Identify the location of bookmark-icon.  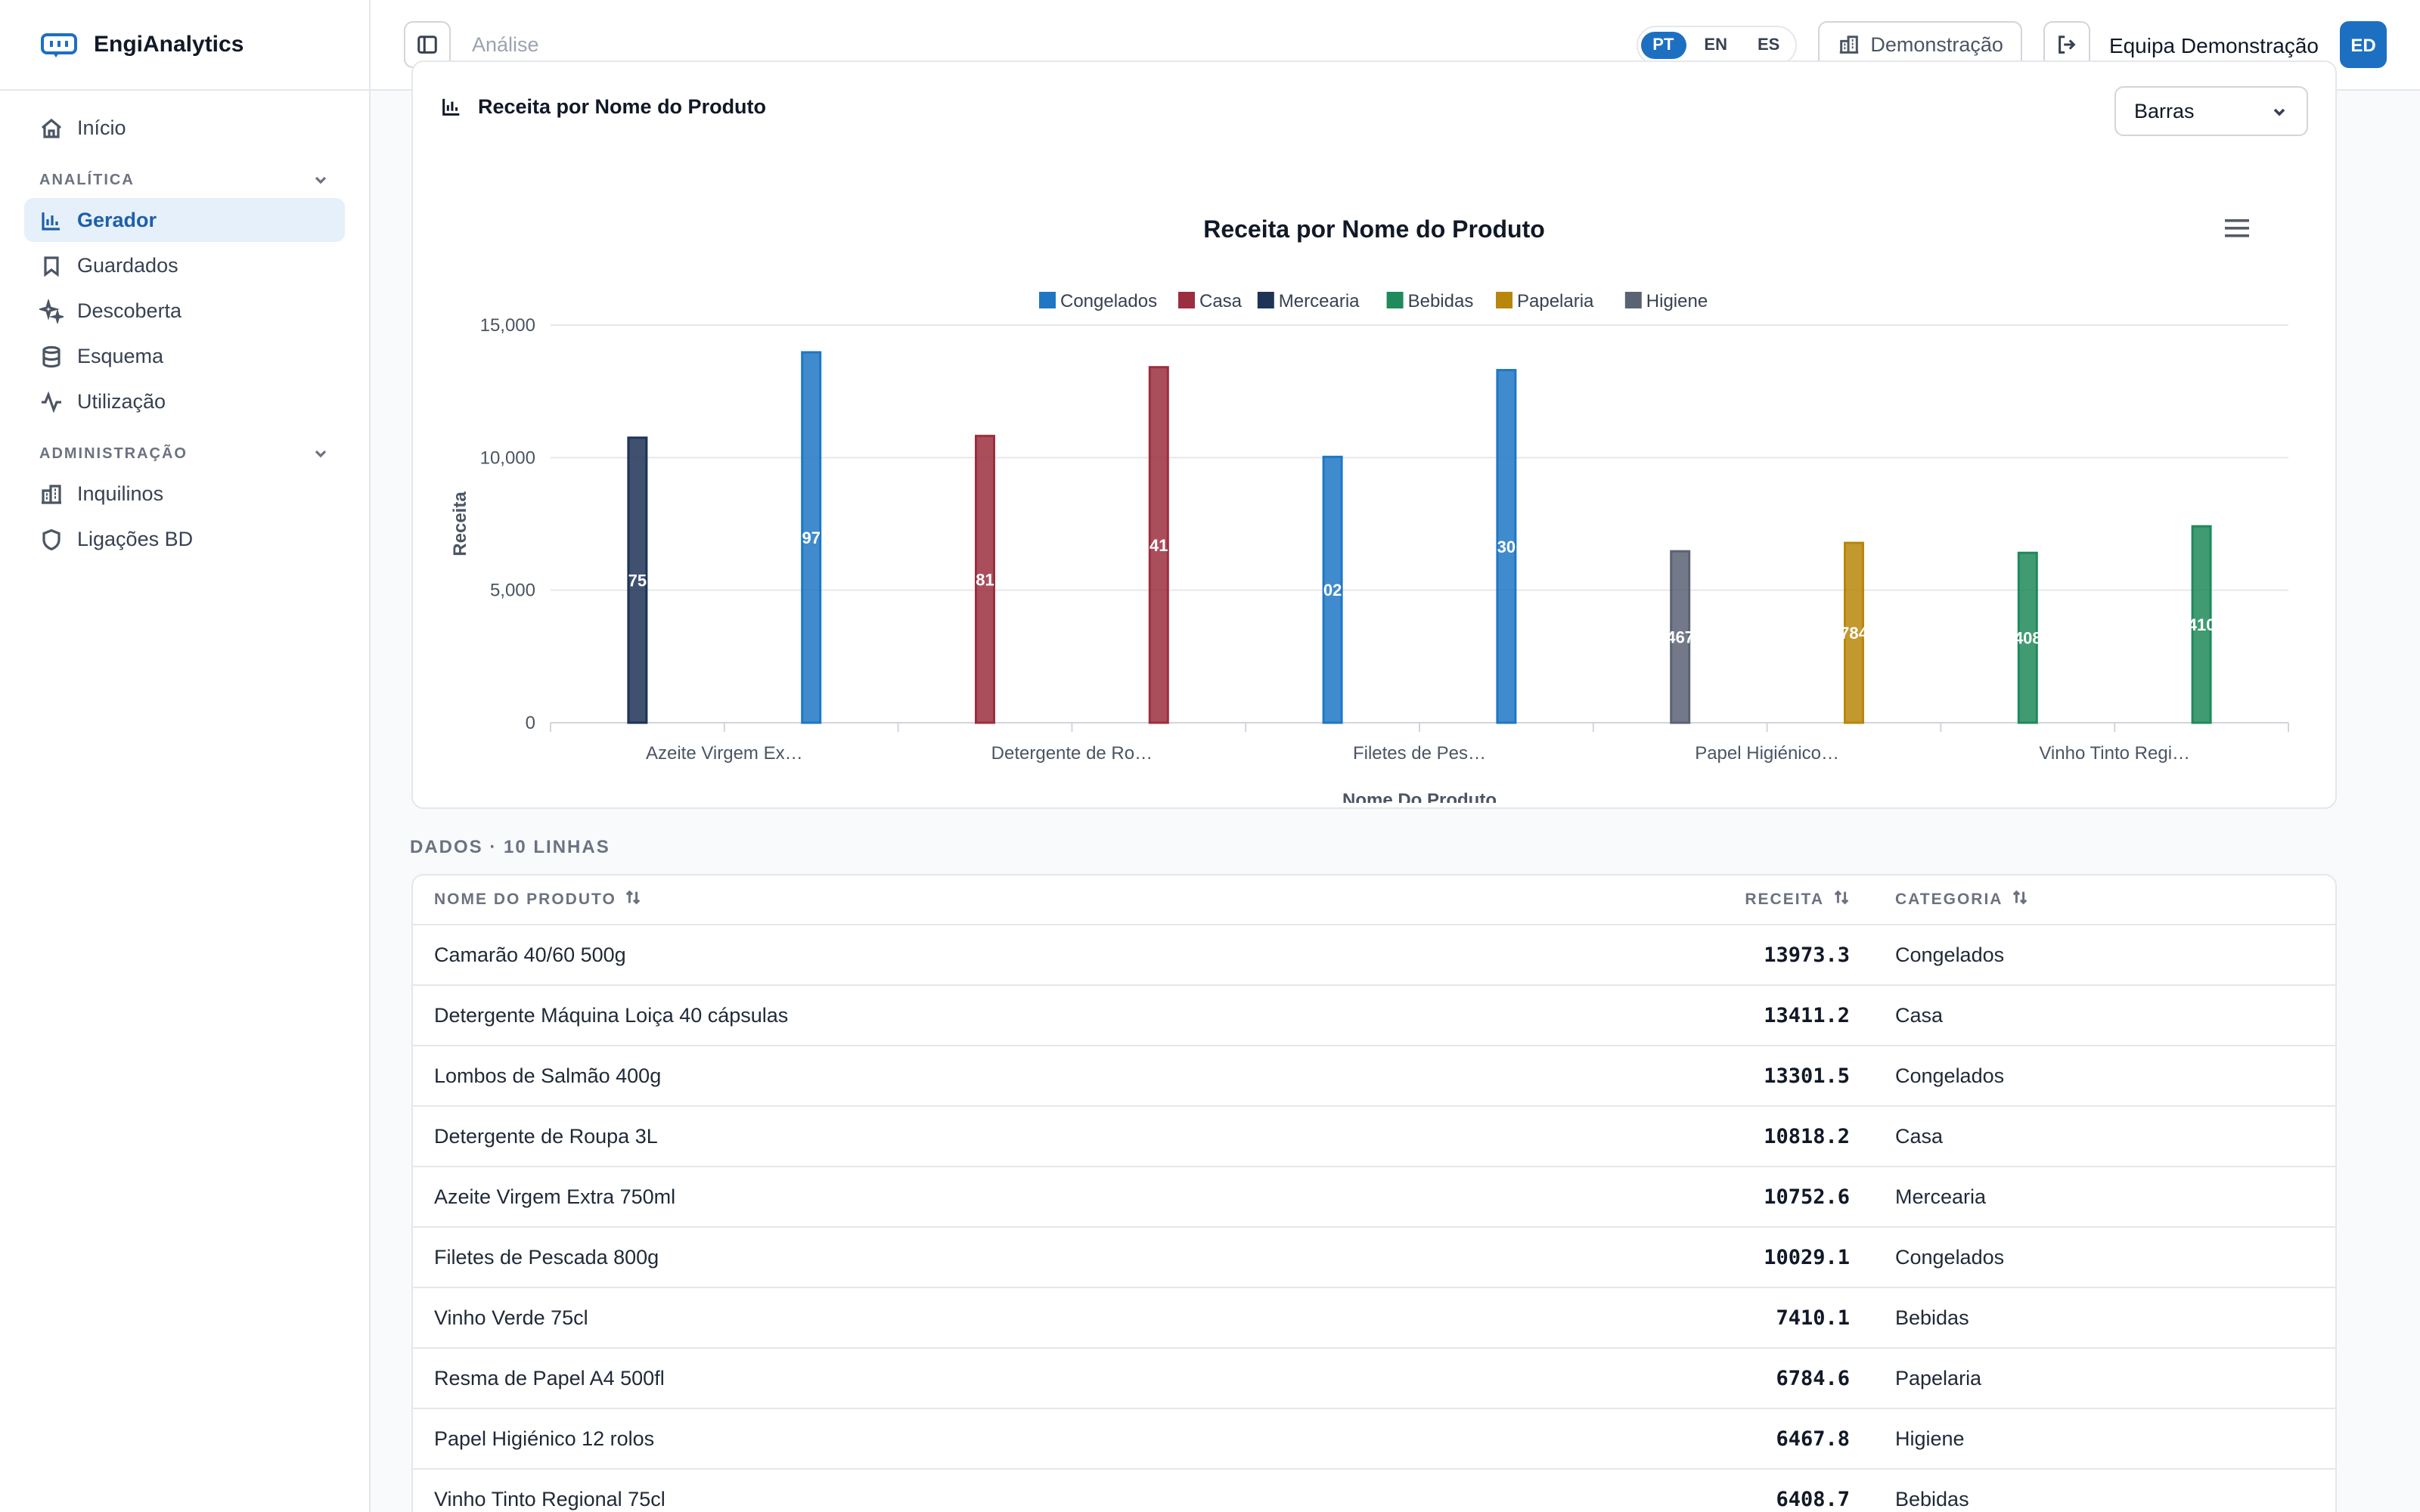
(51, 266).